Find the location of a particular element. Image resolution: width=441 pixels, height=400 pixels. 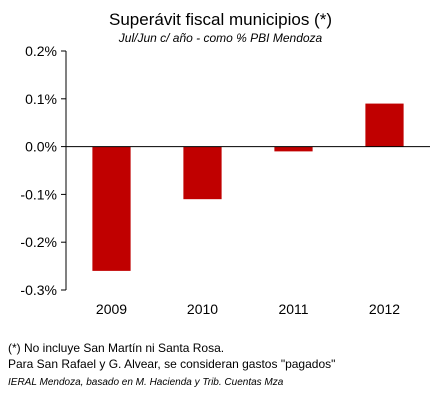

x-tick-label: 2009 is located at coordinates (111, 309).